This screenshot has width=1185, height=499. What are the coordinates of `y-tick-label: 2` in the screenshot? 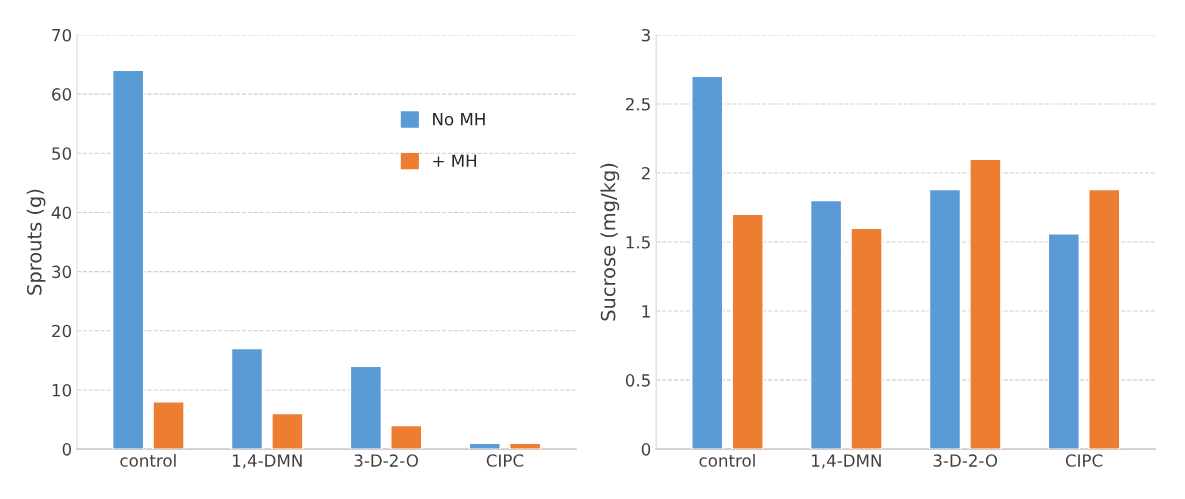 It's located at (645, 173).